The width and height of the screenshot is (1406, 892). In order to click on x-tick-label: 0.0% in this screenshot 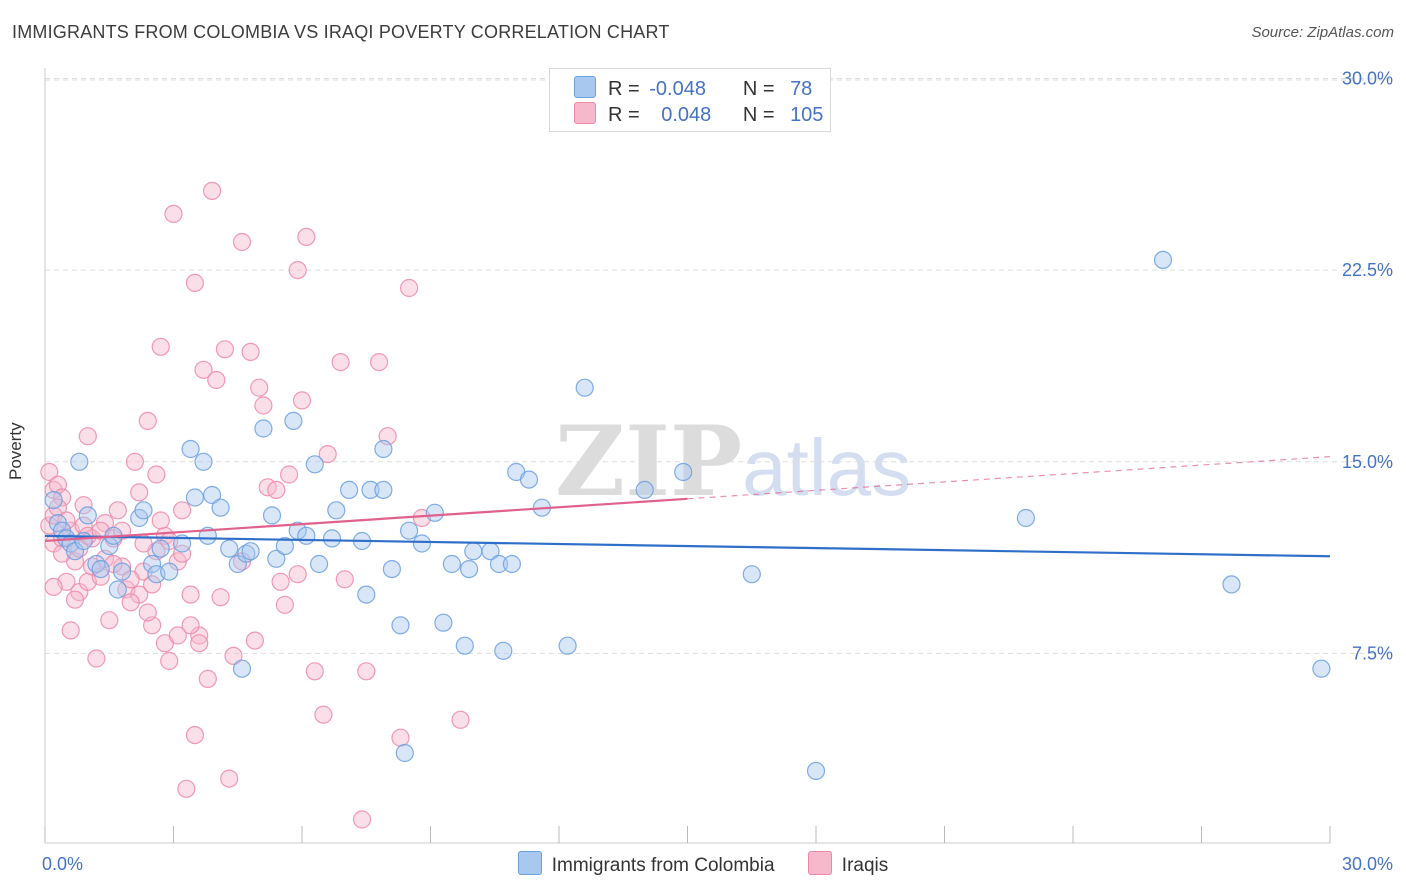, I will do `click(62, 864)`.